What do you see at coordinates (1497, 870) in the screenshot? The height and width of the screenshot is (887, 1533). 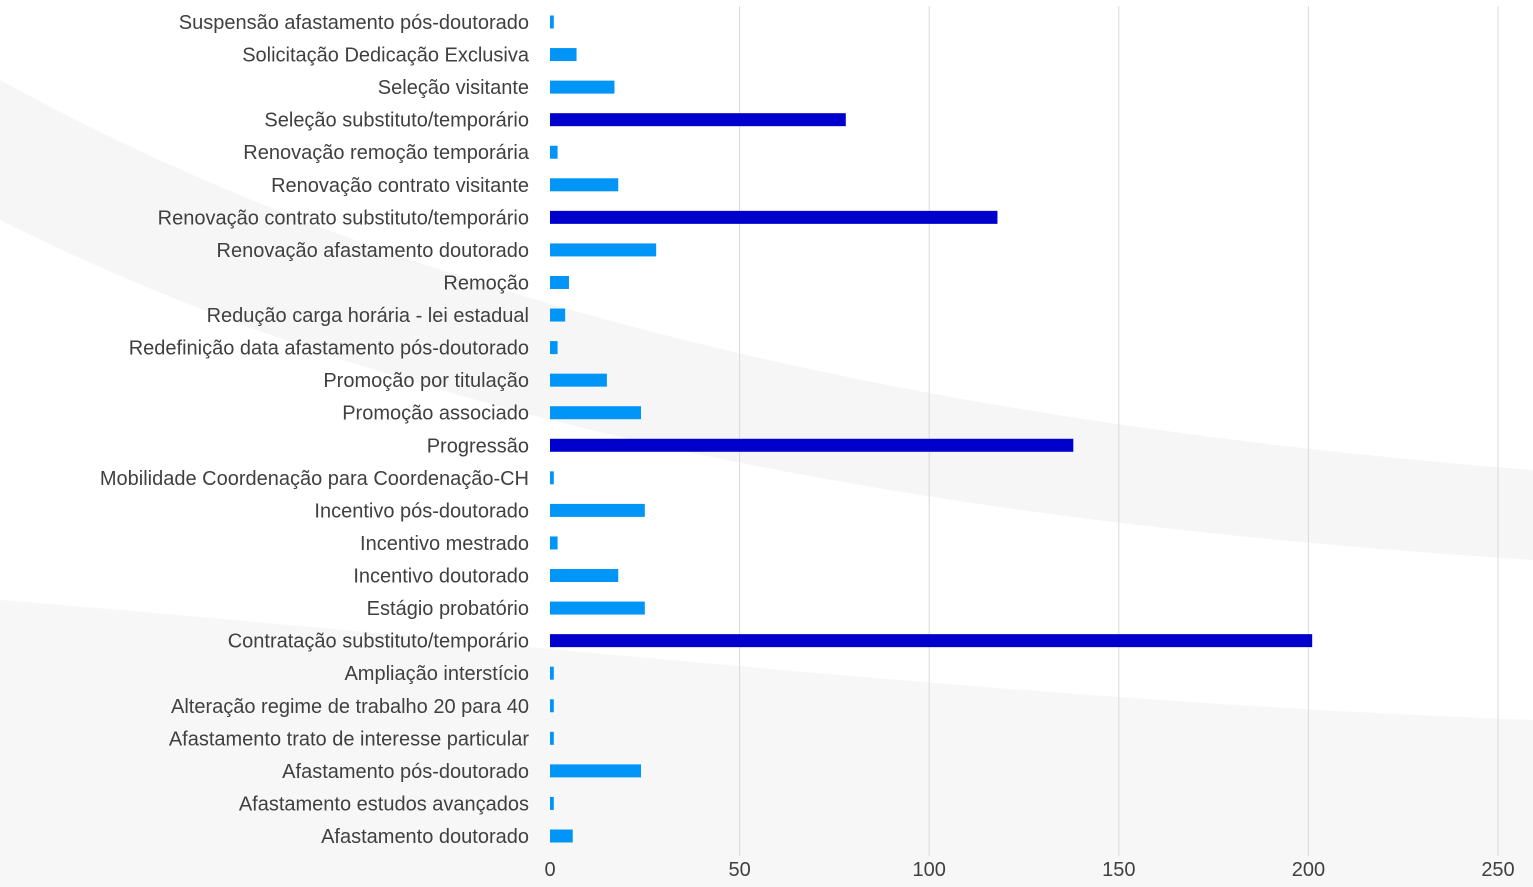 I see `x-tick-label: 250` at bounding box center [1497, 870].